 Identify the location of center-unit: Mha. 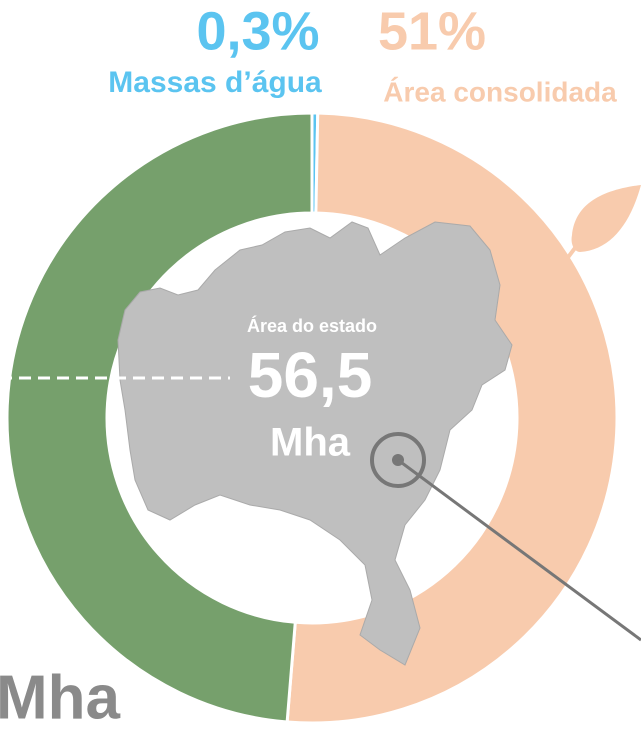
(310, 443).